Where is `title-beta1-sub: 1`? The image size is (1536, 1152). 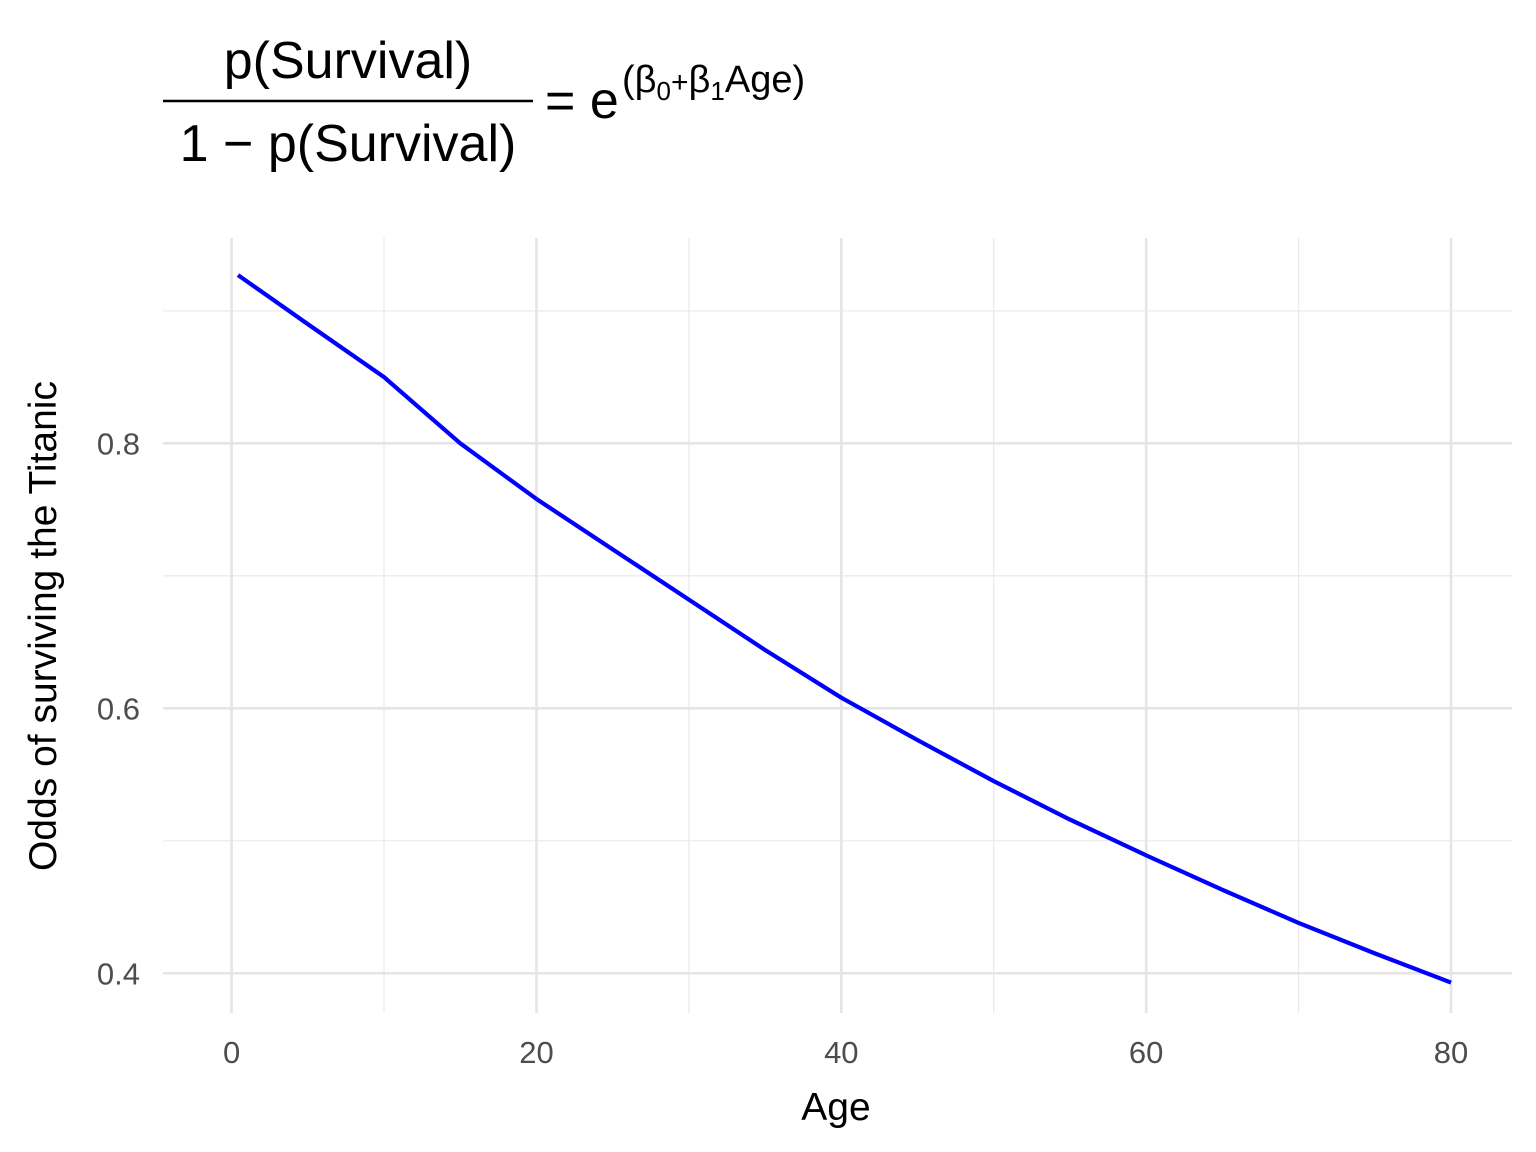
title-beta1-sub: 1 is located at coordinates (717, 91).